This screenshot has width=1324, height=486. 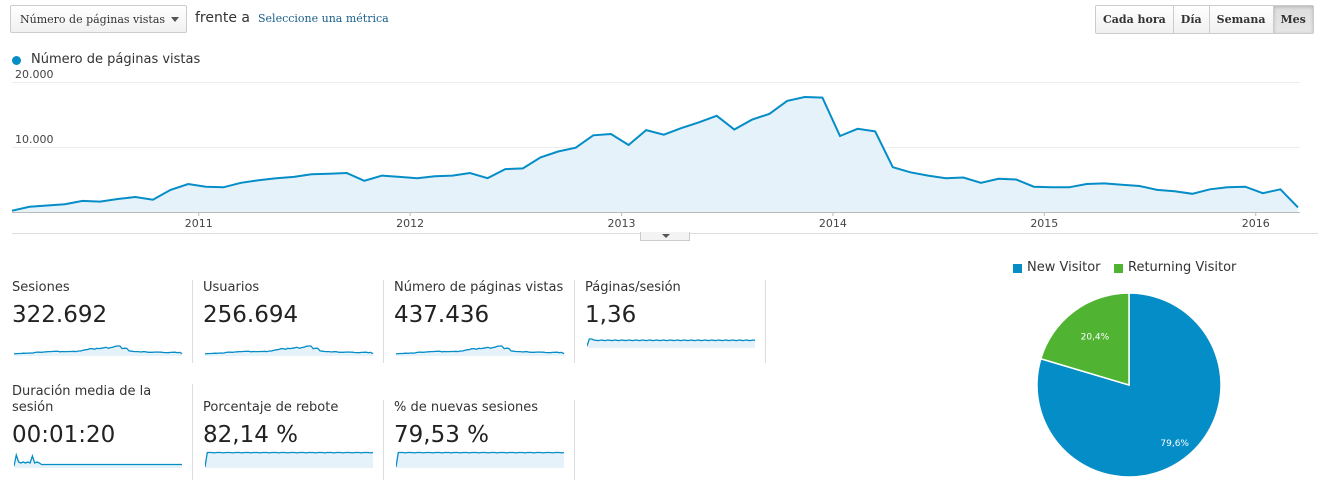 I want to click on scorecard-value: 82,14 %, so click(x=251, y=435).